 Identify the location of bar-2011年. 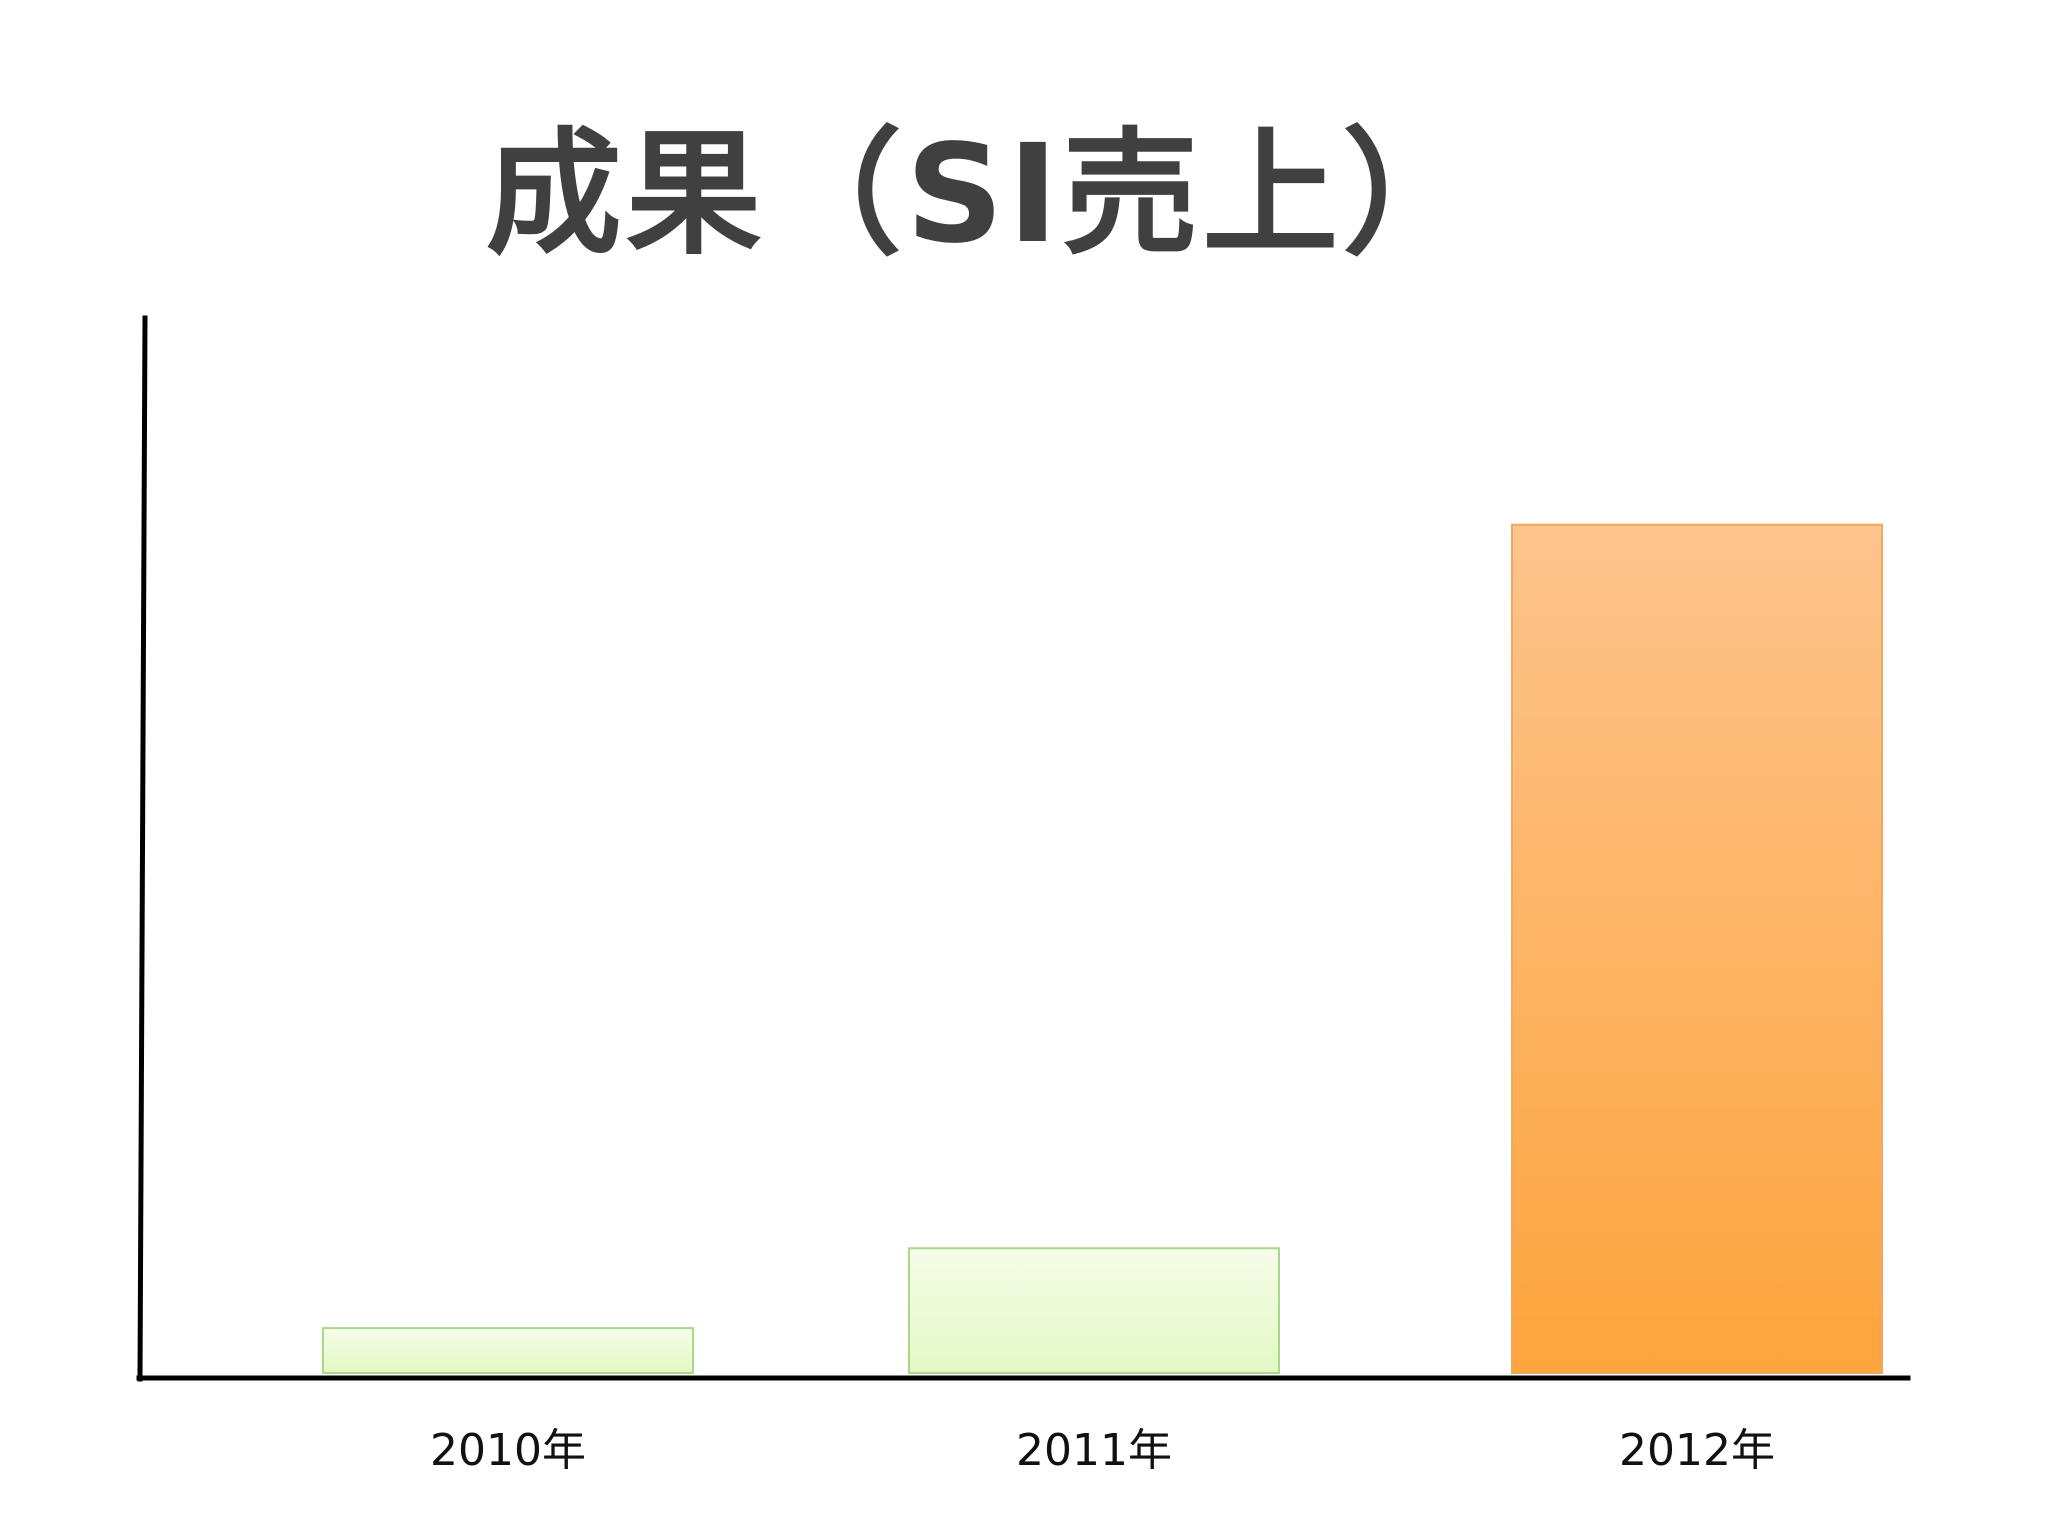
(1094, 1310).